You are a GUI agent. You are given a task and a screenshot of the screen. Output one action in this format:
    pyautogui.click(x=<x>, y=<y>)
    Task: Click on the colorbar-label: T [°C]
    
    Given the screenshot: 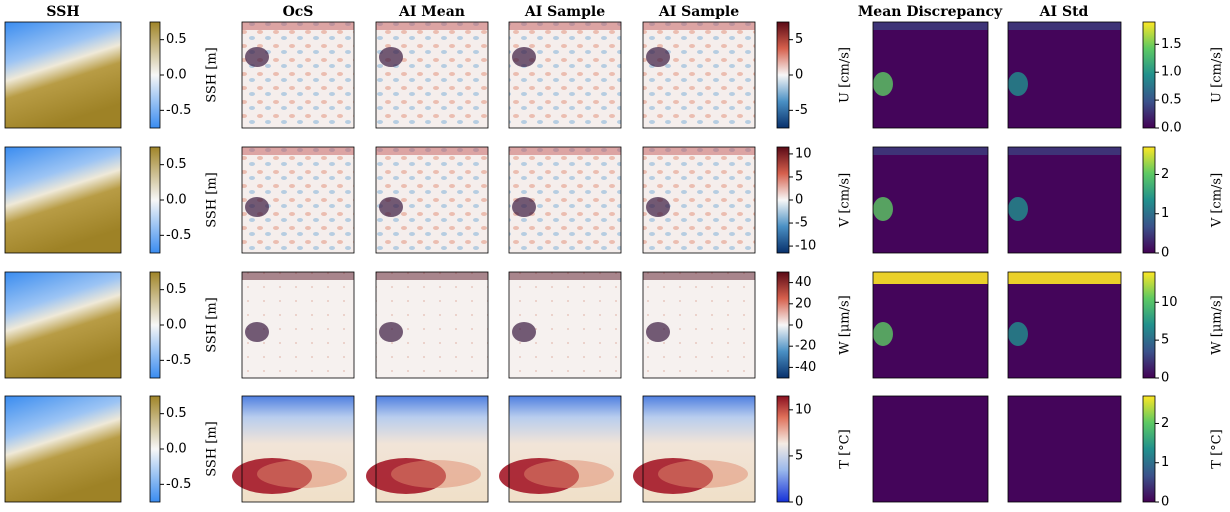 What is the action you would take?
    pyautogui.click(x=1217, y=448)
    